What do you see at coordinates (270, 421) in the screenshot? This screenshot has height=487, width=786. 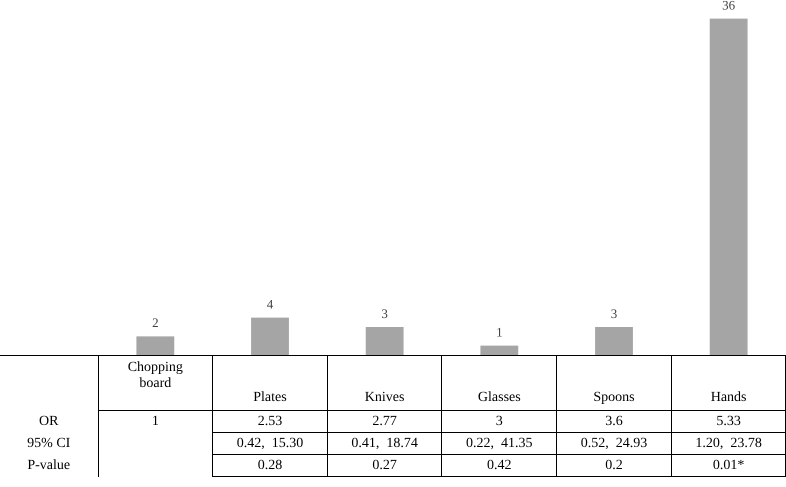 I see `text: 2.53` at bounding box center [270, 421].